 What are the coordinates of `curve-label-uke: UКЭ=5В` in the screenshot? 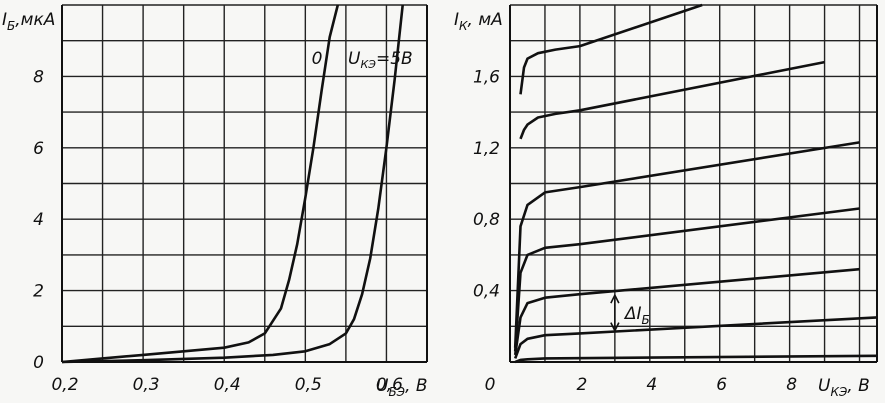 It's located at (380, 60).